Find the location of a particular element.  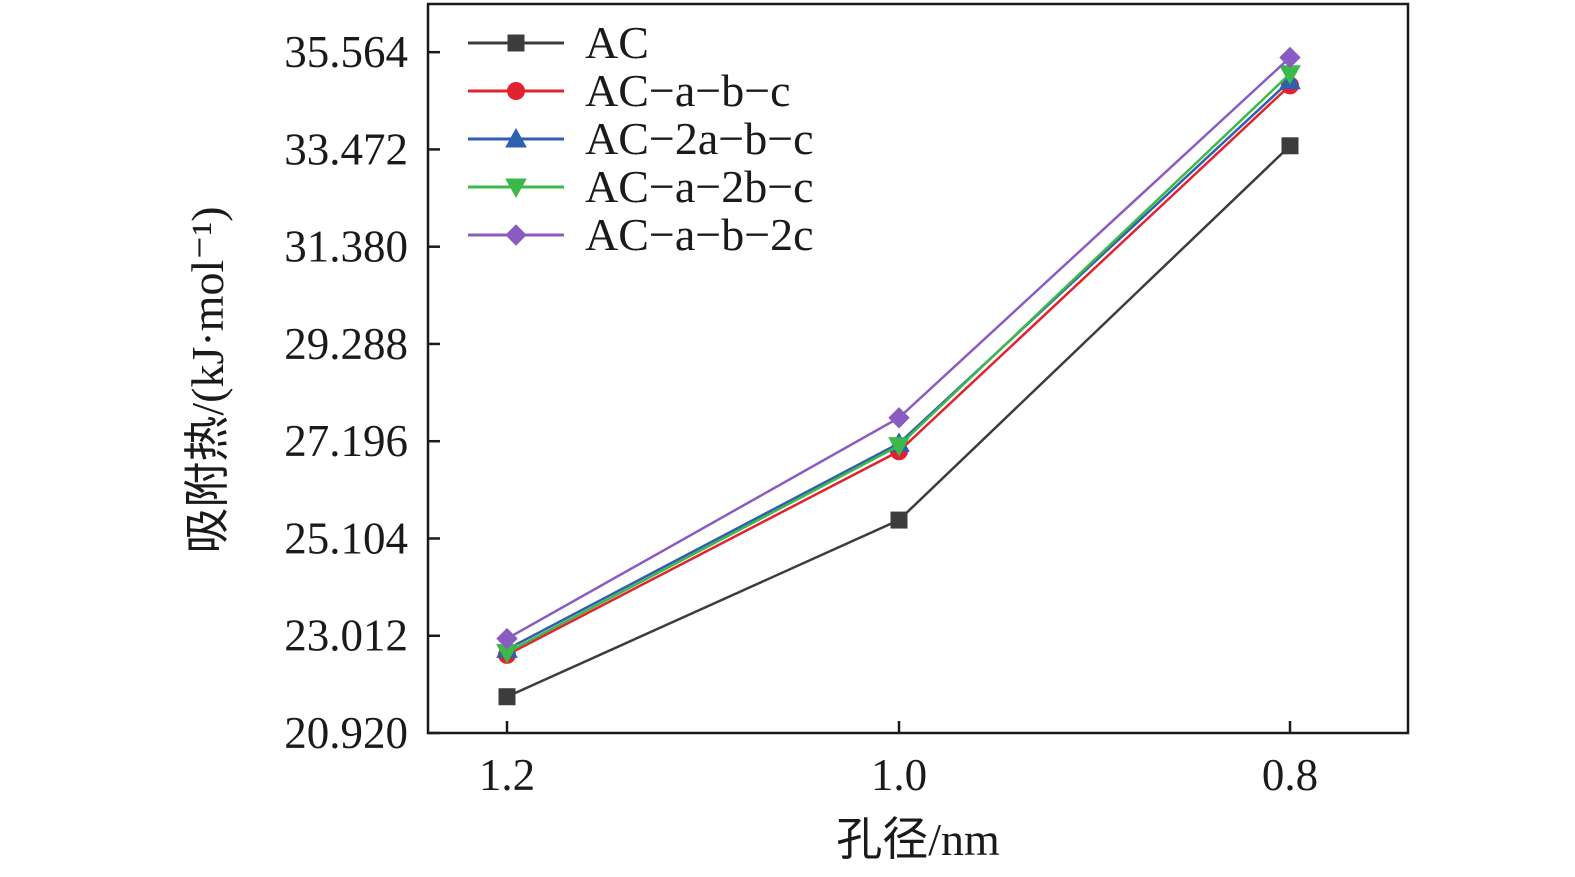

legend-label: AC−a−2b−c is located at coordinates (699, 186).